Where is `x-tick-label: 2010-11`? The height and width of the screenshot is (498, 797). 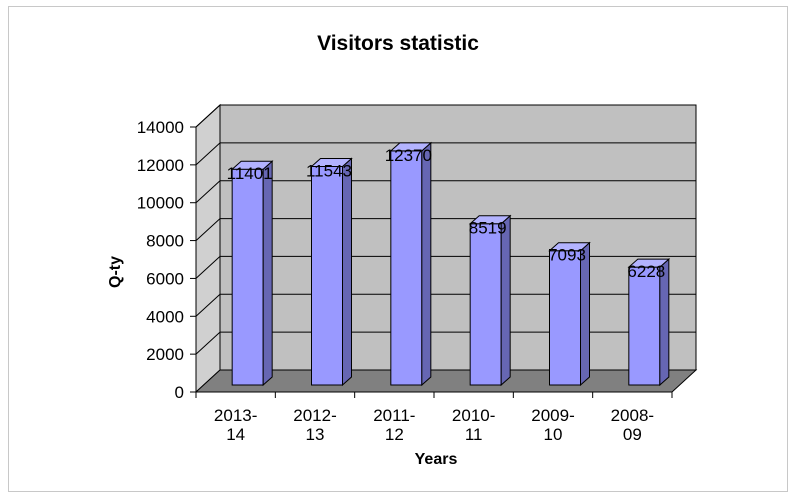
x-tick-label: 2010-11 is located at coordinates (473, 425).